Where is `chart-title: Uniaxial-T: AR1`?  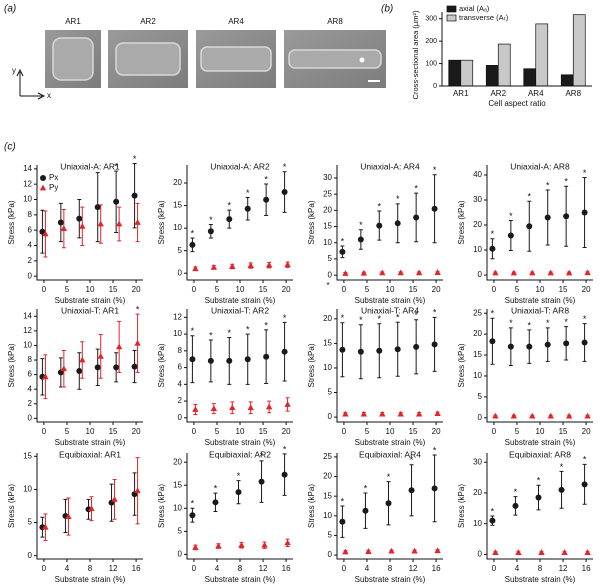 chart-title: Uniaxial-T: AR1 is located at coordinates (90, 310).